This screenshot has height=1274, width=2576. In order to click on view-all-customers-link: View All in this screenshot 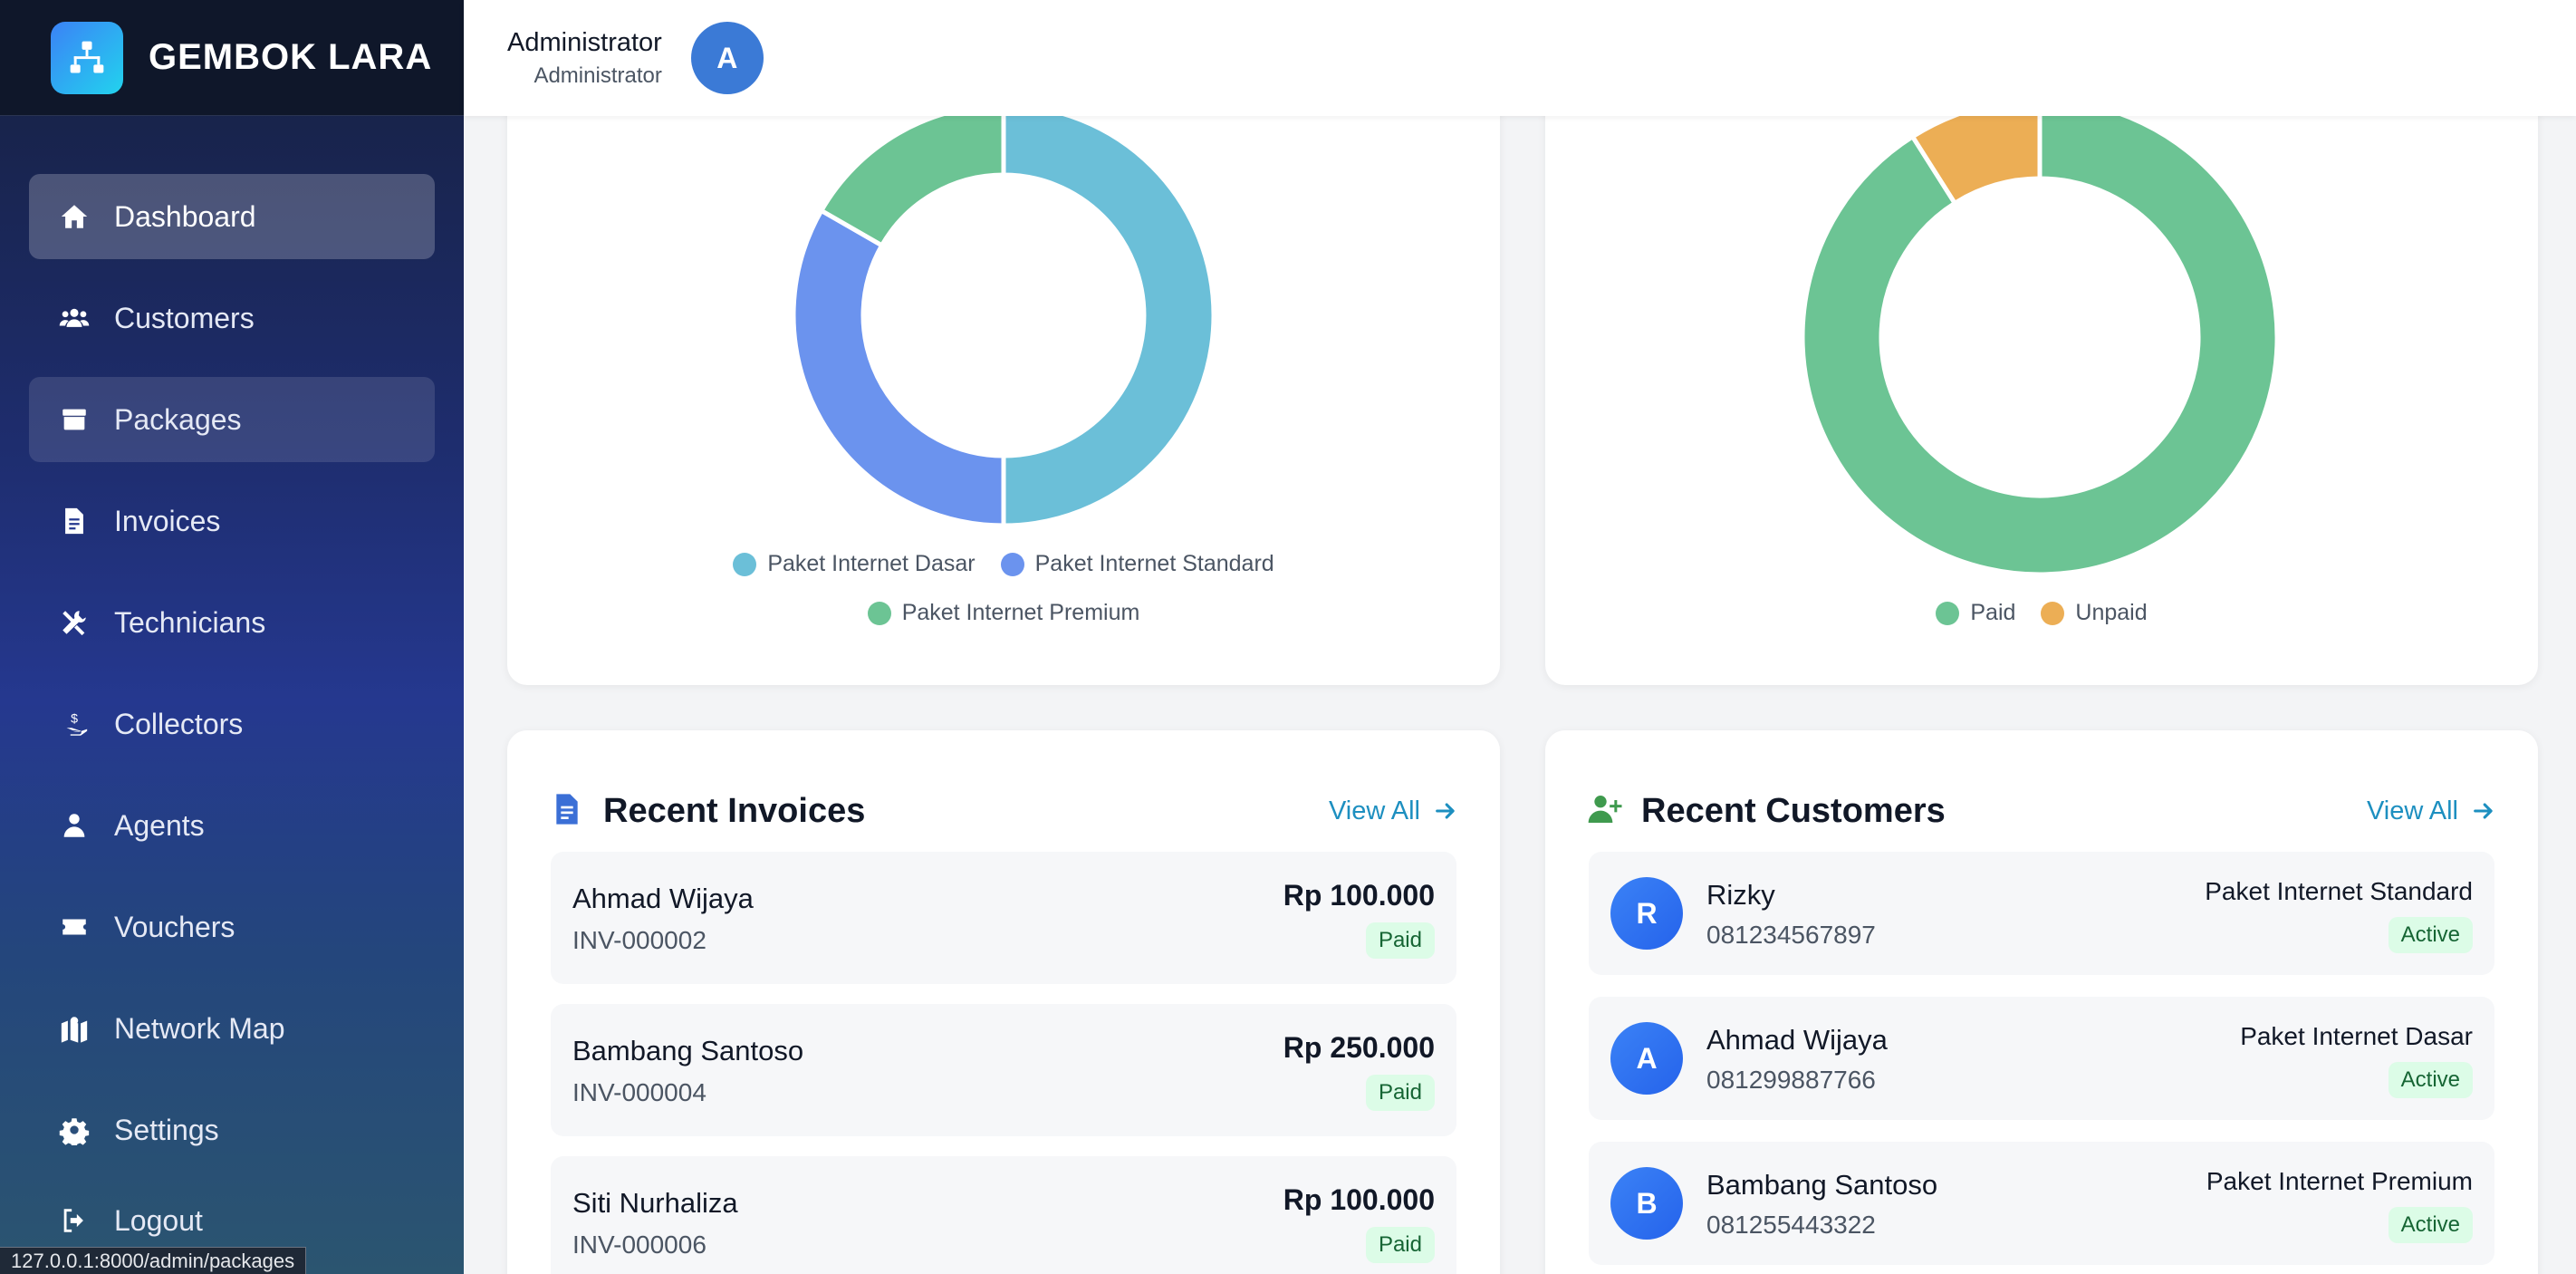, I will do `click(2431, 811)`.